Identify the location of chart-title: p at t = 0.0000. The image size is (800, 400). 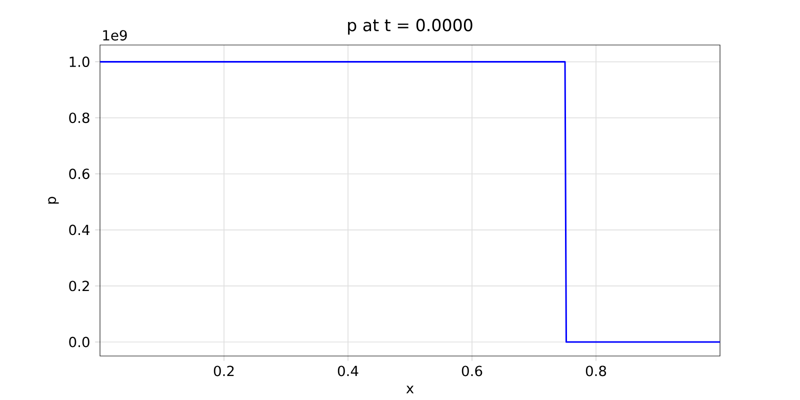
(410, 26).